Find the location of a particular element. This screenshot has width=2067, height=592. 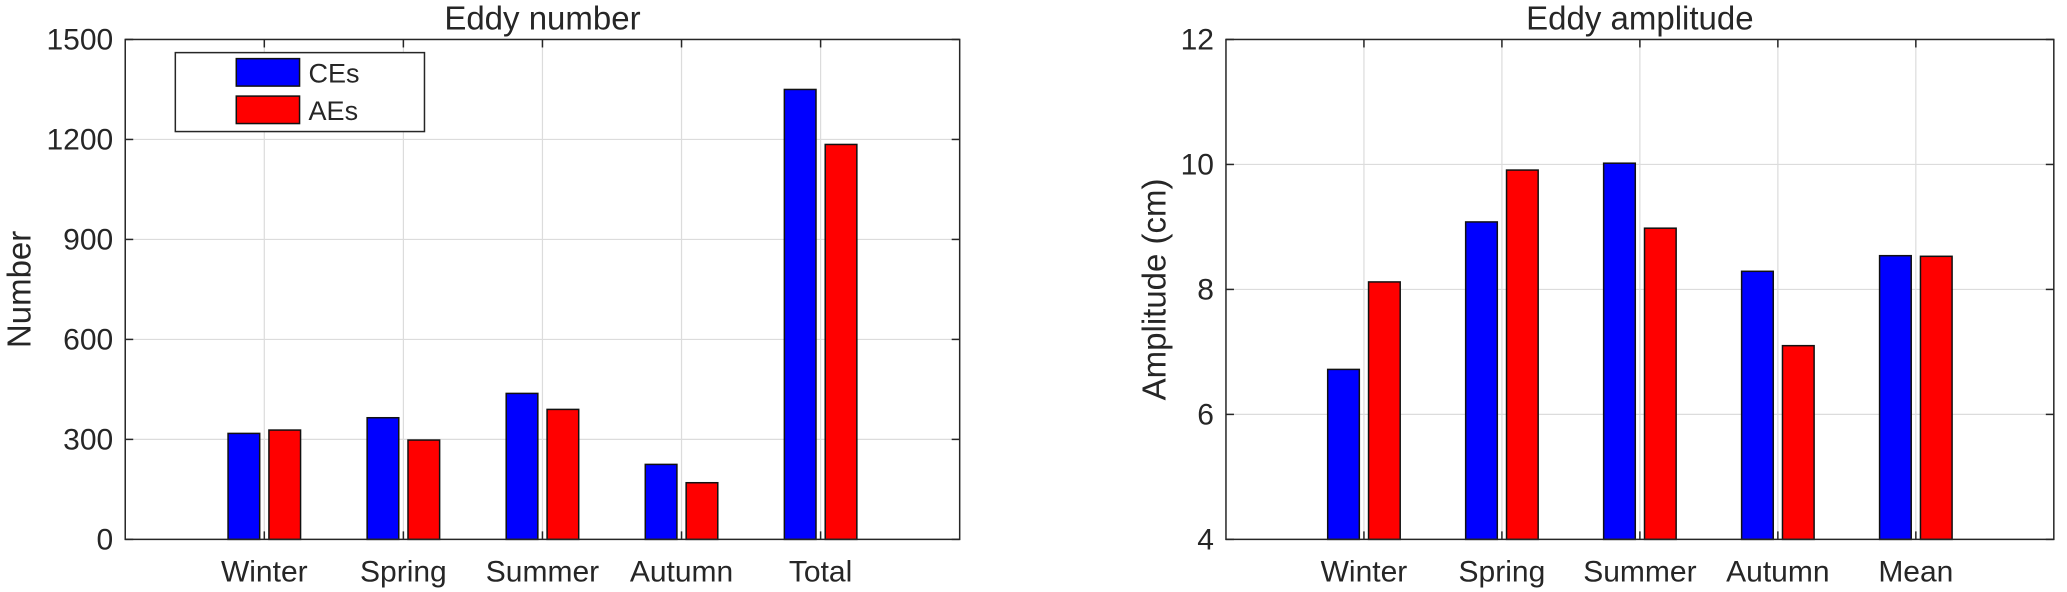

y-tick-label: 4 is located at coordinates (1205, 539).